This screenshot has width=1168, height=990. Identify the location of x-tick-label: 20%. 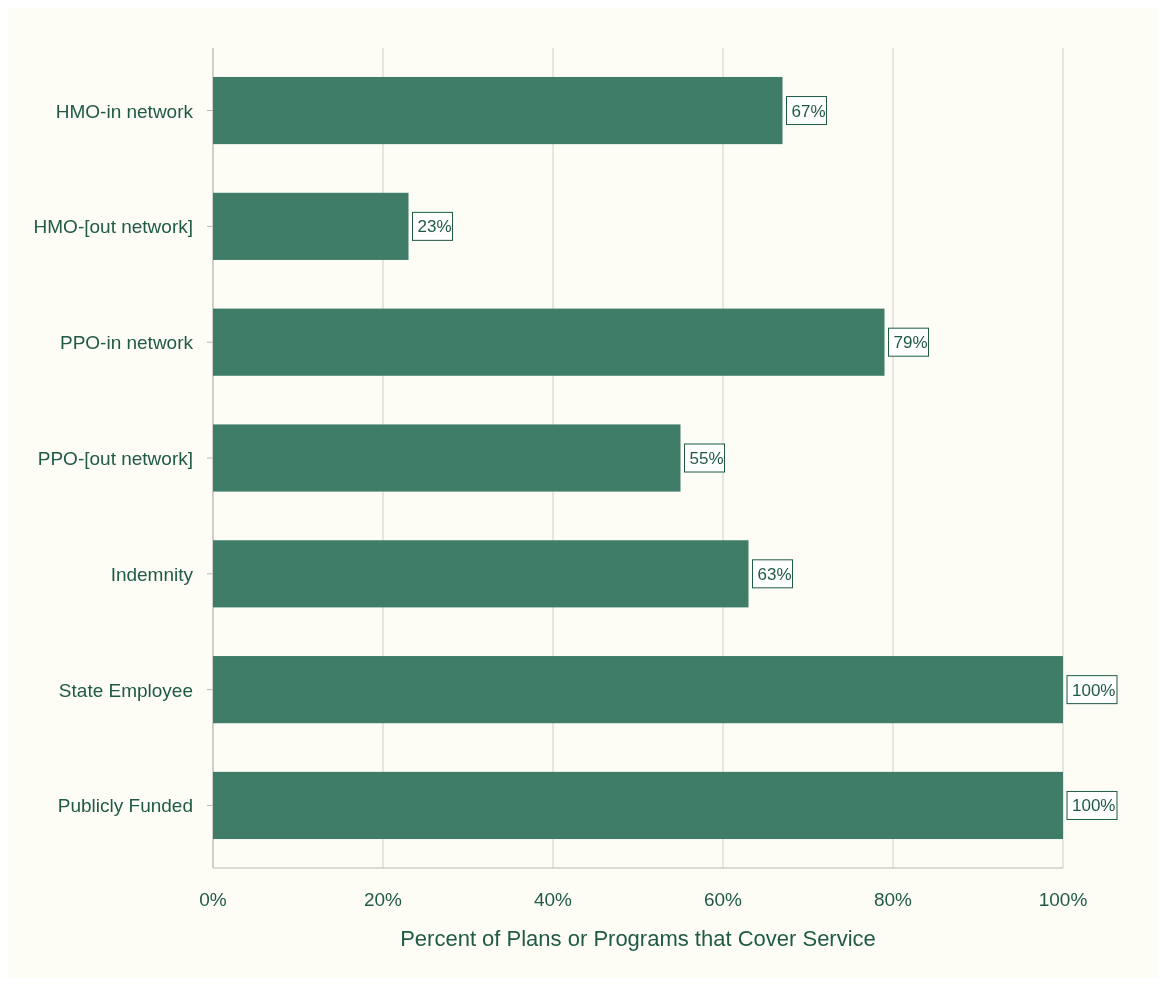
(383, 899).